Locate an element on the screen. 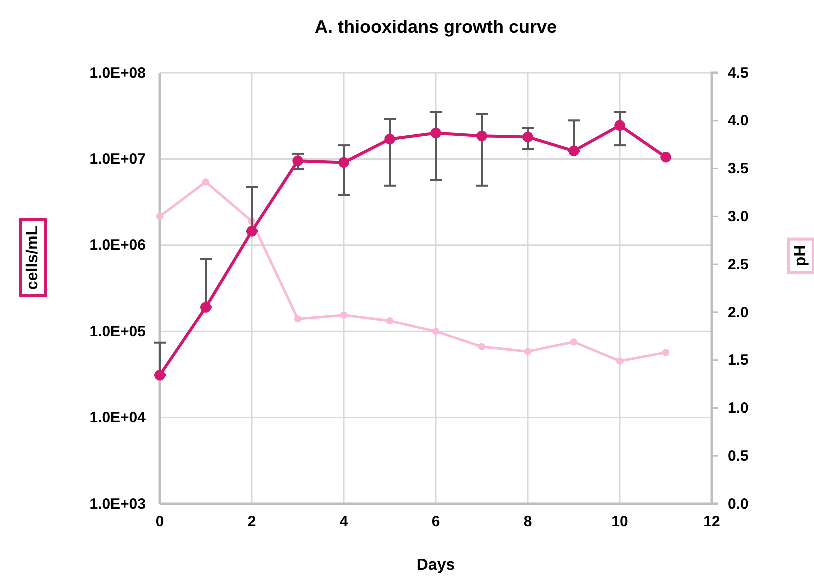 The width and height of the screenshot is (814, 578). x-tick-label: 8 is located at coordinates (528, 522).